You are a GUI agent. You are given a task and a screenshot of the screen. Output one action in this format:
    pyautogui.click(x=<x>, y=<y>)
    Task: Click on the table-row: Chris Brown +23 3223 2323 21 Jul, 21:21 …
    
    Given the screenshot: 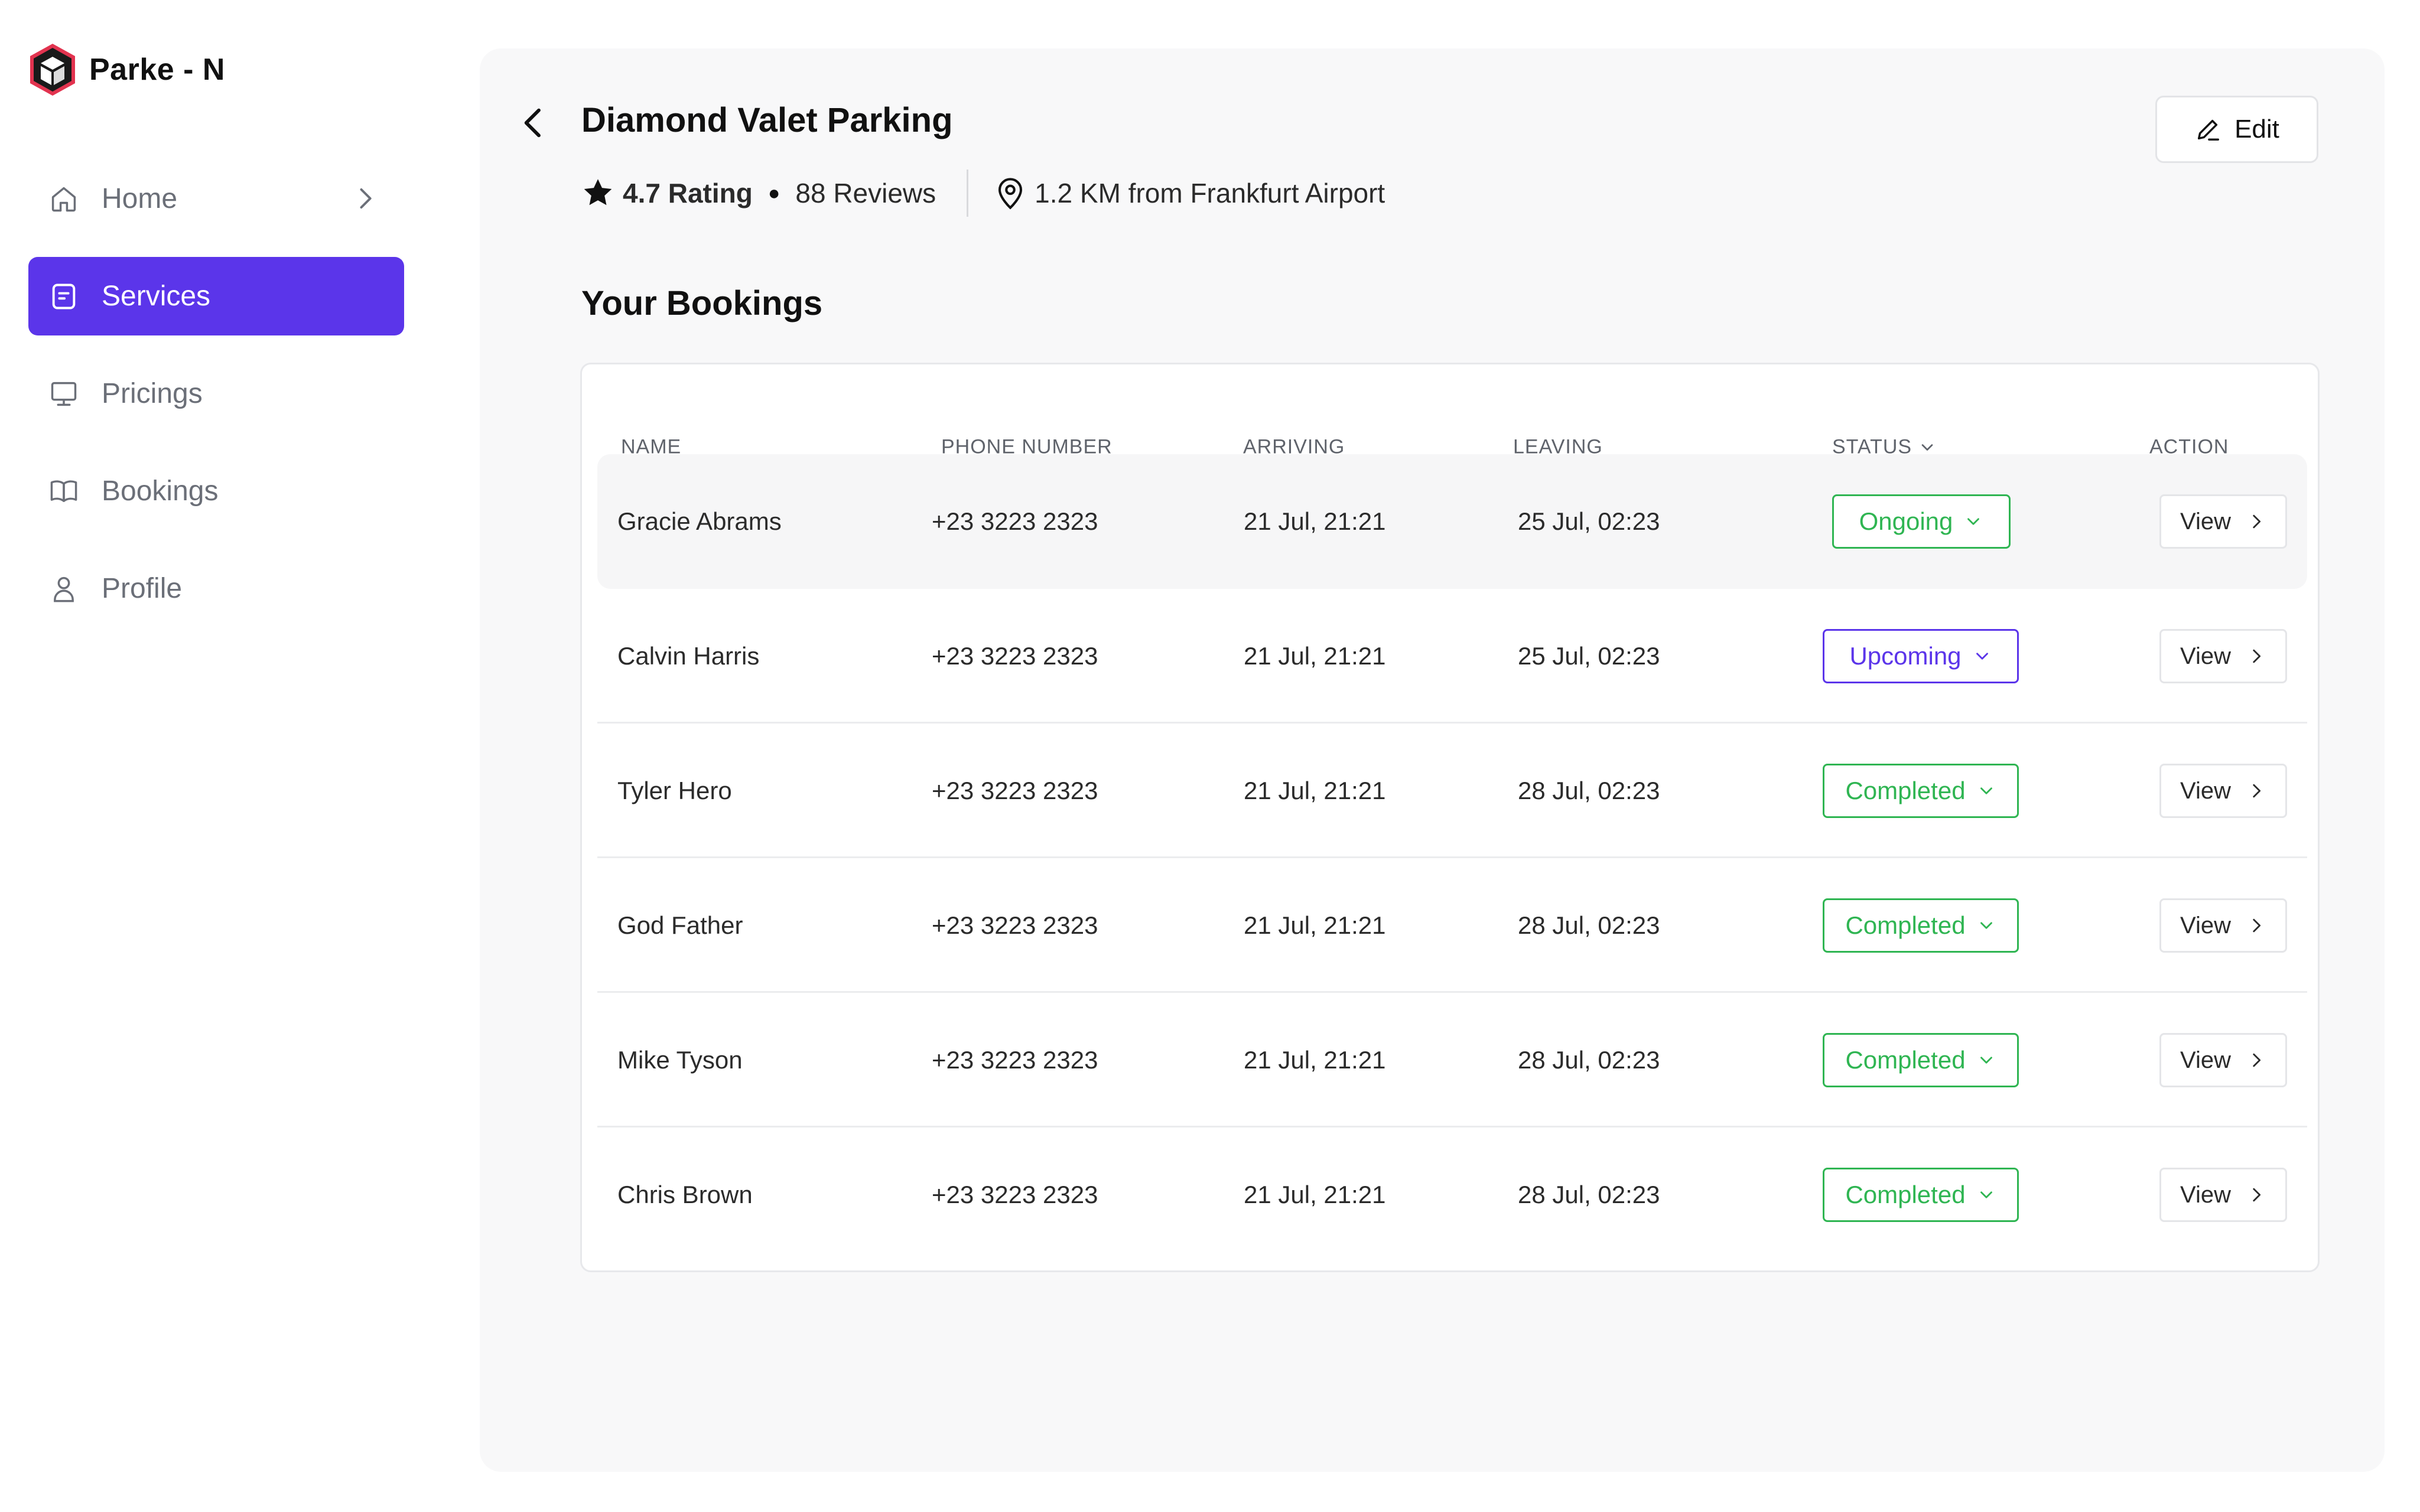 What is the action you would take?
    pyautogui.click(x=1452, y=1195)
    